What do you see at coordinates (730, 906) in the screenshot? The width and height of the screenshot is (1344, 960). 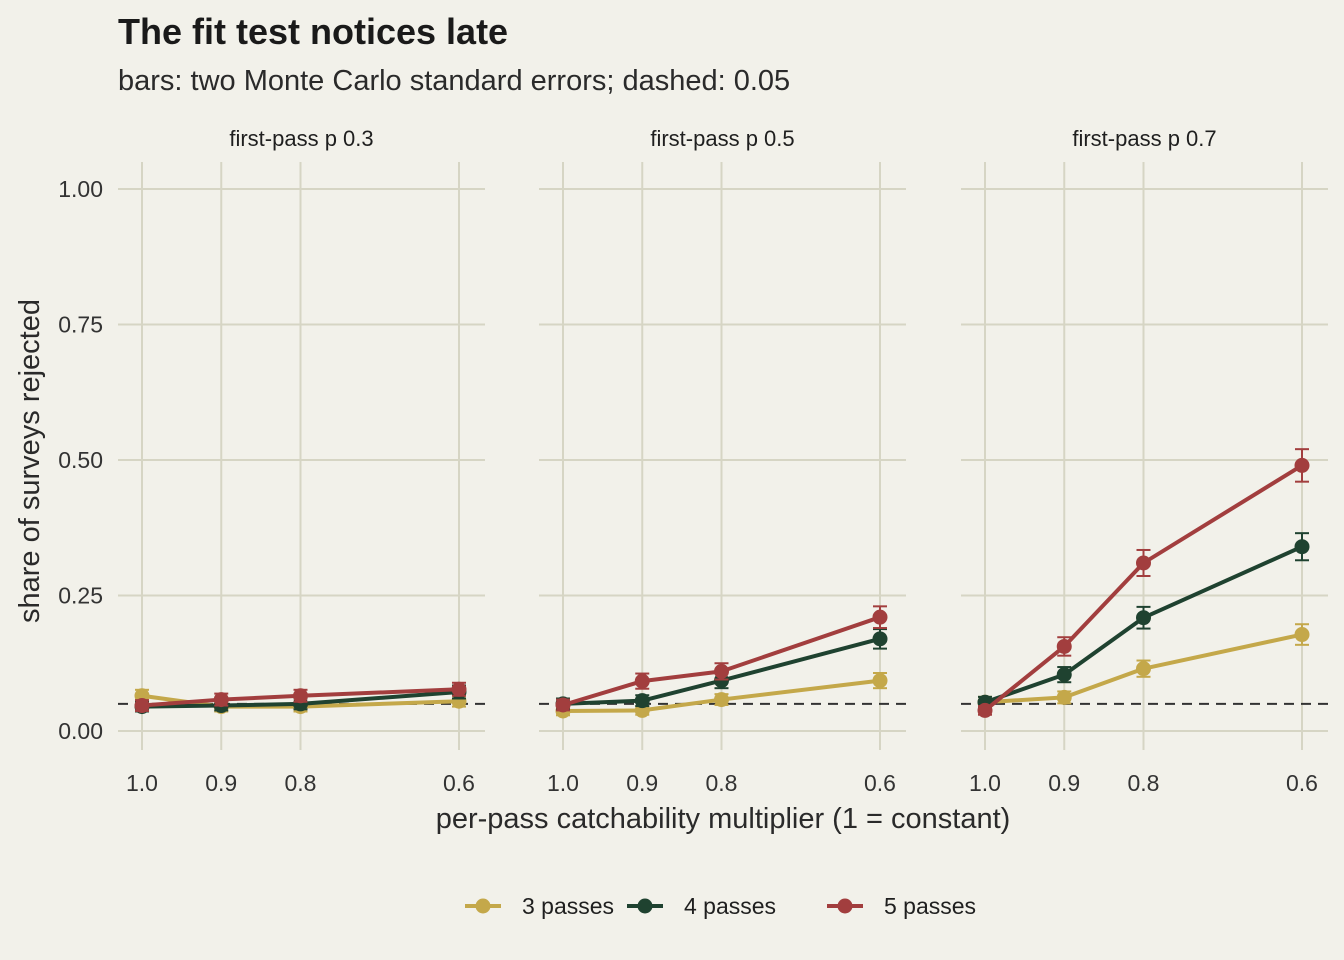 I see `legend-label: 4 passes` at bounding box center [730, 906].